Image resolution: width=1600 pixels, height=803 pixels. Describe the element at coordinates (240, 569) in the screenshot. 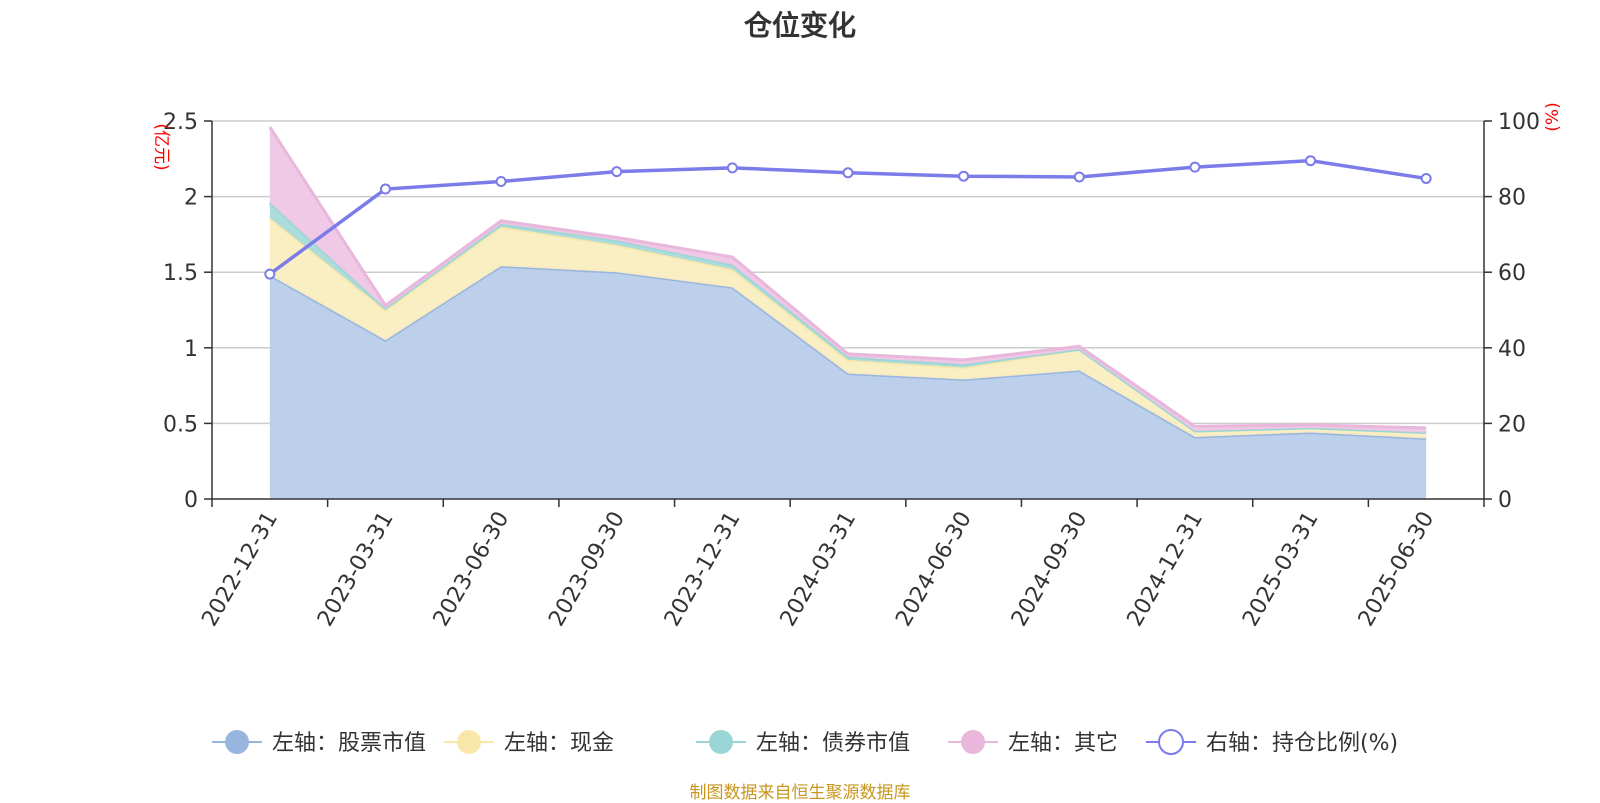

I see `x-tick-label: 2022-12-31` at that location.